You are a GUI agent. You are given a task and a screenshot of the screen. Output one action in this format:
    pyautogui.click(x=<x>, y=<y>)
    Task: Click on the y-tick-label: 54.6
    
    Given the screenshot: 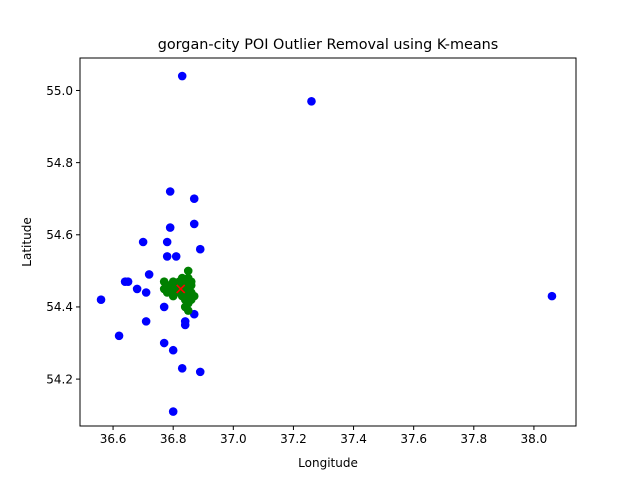 What is the action you would take?
    pyautogui.click(x=59, y=235)
    